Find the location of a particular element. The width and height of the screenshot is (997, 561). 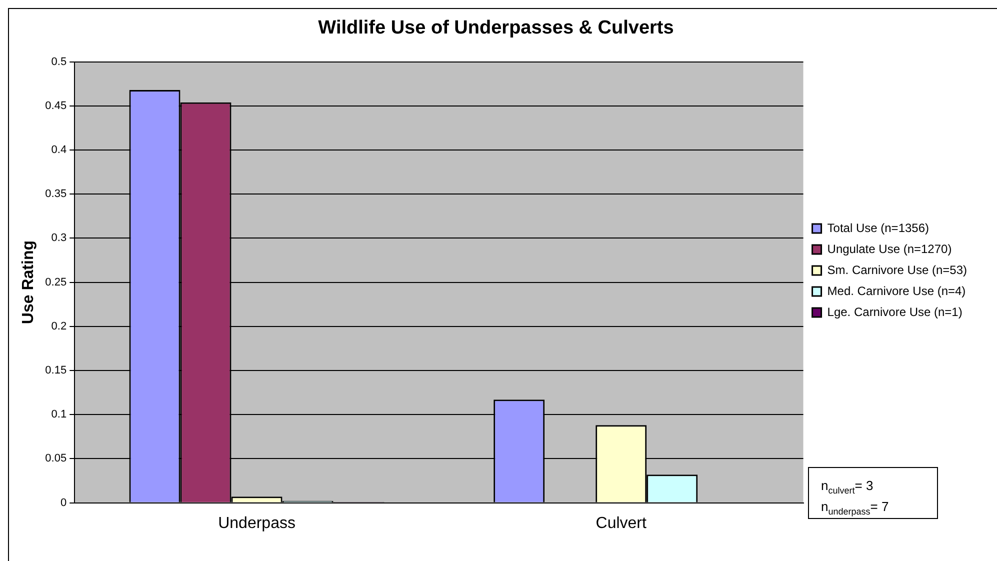

text: n$_{culvert}$= 3 n$_{underpass}$= 7 is located at coordinates (855, 497).